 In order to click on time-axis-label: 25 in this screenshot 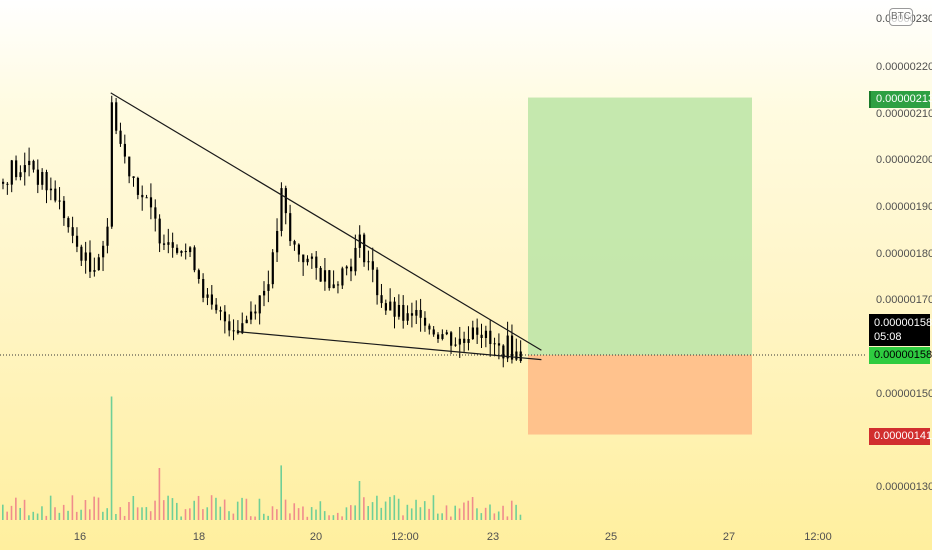, I will do `click(611, 537)`.